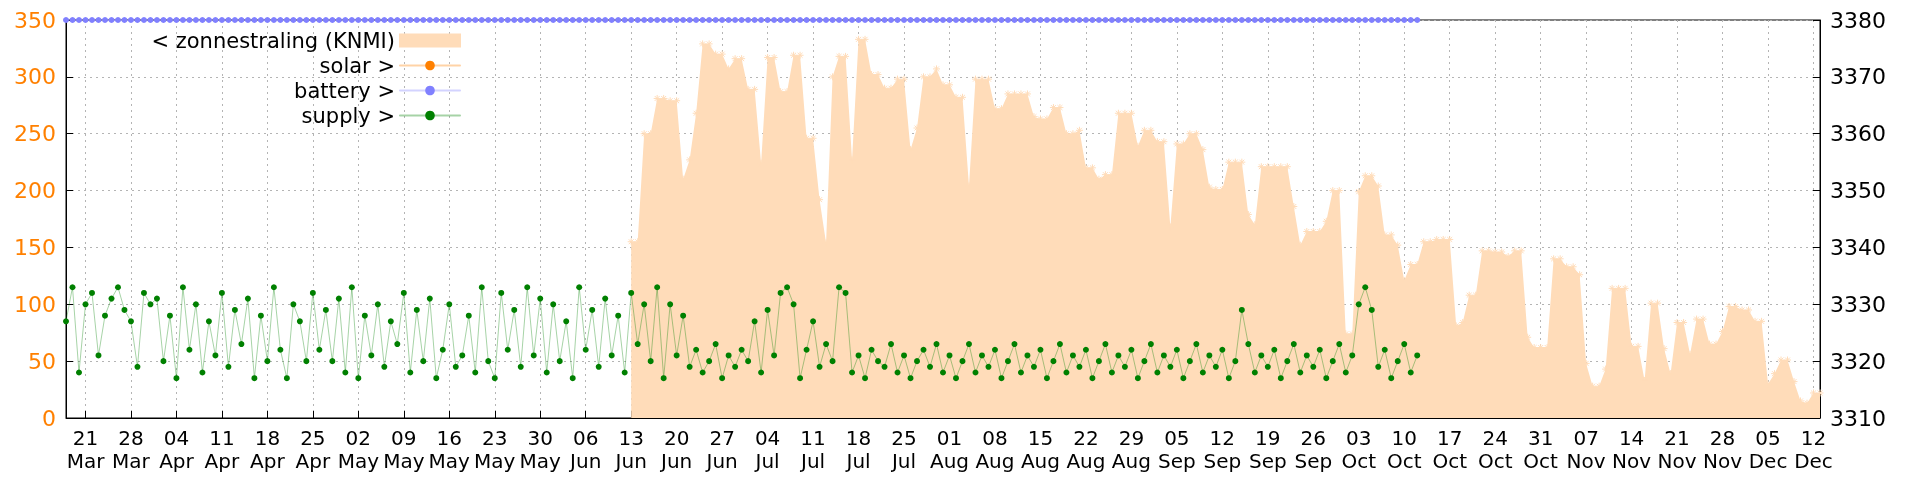 This screenshot has width=1920, height=480. I want to click on x-tick-label: 30 May, so click(540, 449).